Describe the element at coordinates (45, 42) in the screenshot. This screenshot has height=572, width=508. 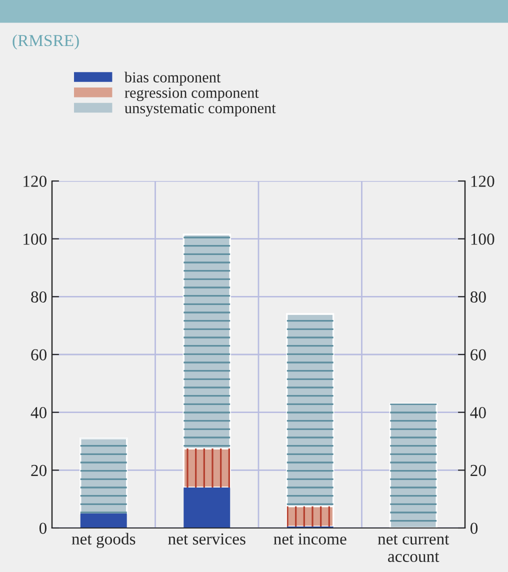
I see `chart-subtitle: (RMSRE)` at that location.